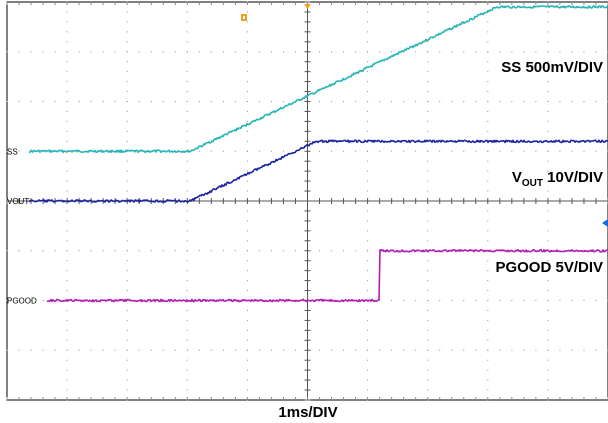 Image resolution: width=608 pixels, height=423 pixels. What do you see at coordinates (307, 412) in the screenshot?
I see `x-axis-label: 1ms/DIV` at bounding box center [307, 412].